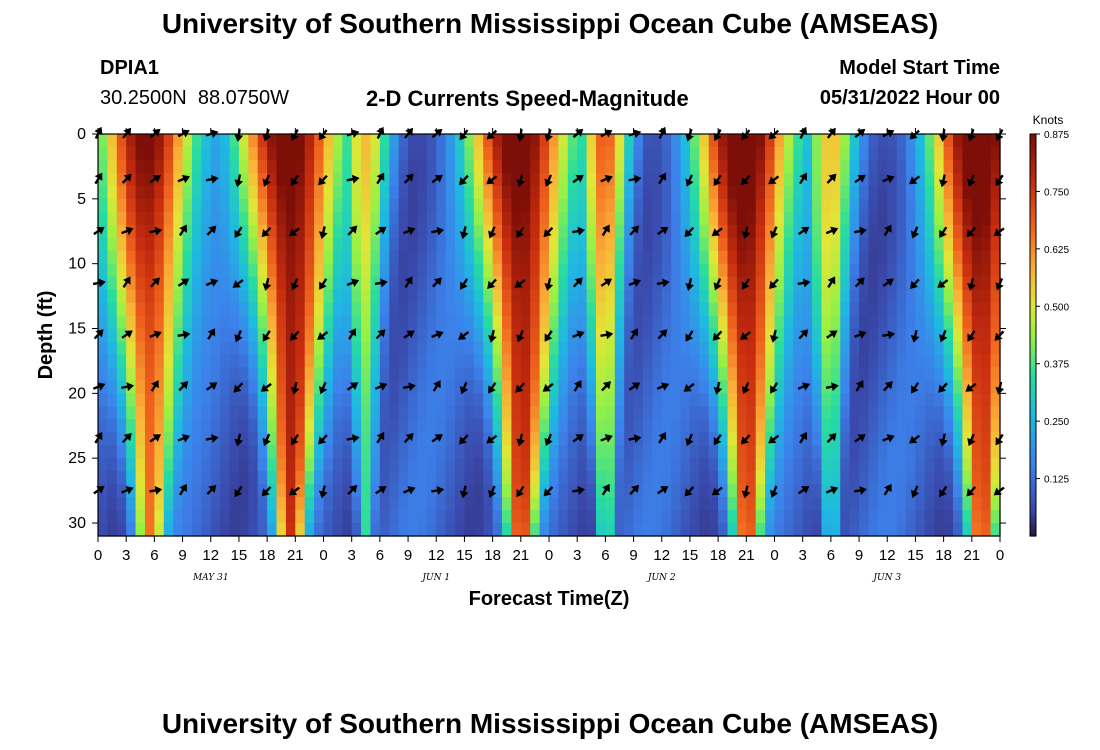 The height and width of the screenshot is (750, 1100). I want to click on x-tick-label: 9, so click(408, 555).